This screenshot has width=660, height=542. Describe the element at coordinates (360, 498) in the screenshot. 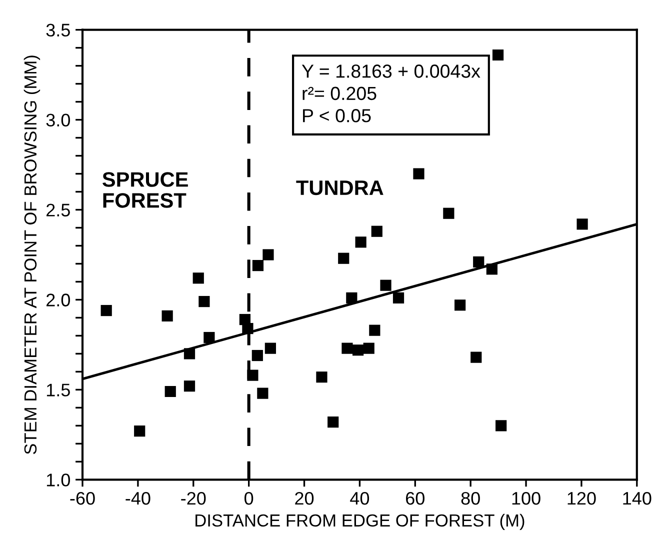

I see `x-tick-label: 40` at that location.